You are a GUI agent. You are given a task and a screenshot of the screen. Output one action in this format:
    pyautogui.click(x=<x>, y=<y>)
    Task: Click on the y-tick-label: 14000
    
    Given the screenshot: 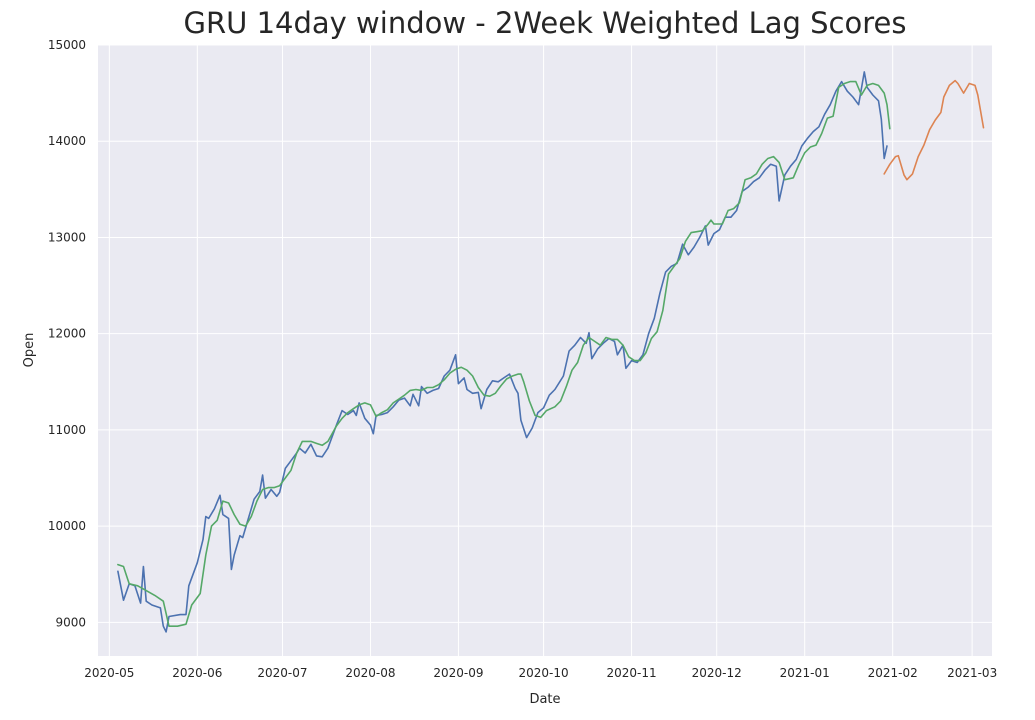 What is the action you would take?
    pyautogui.click(x=67, y=141)
    